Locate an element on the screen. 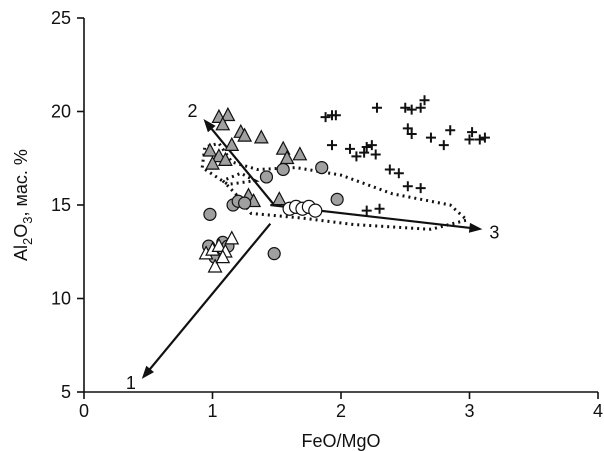  x-tick-label: 0 is located at coordinates (84, 411).